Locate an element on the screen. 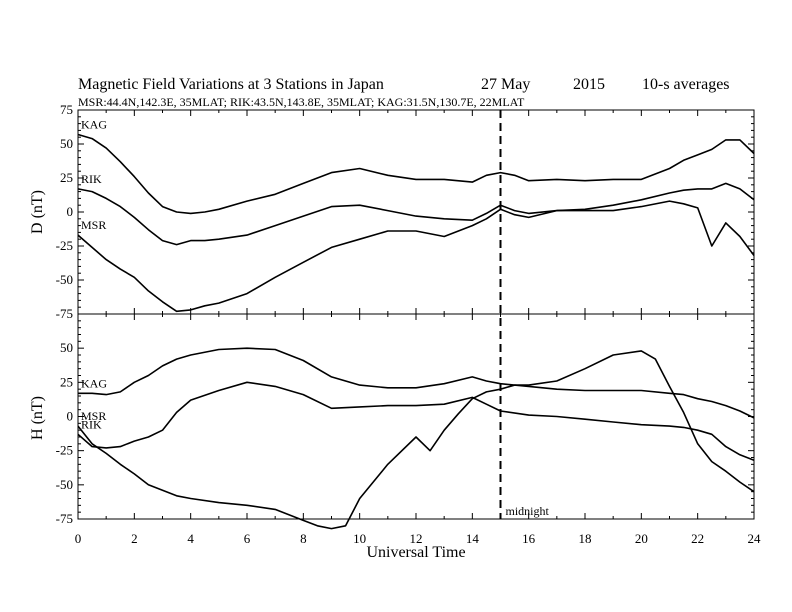 This screenshot has height=612, width=792. chart-date: 27 May is located at coordinates (505, 84).